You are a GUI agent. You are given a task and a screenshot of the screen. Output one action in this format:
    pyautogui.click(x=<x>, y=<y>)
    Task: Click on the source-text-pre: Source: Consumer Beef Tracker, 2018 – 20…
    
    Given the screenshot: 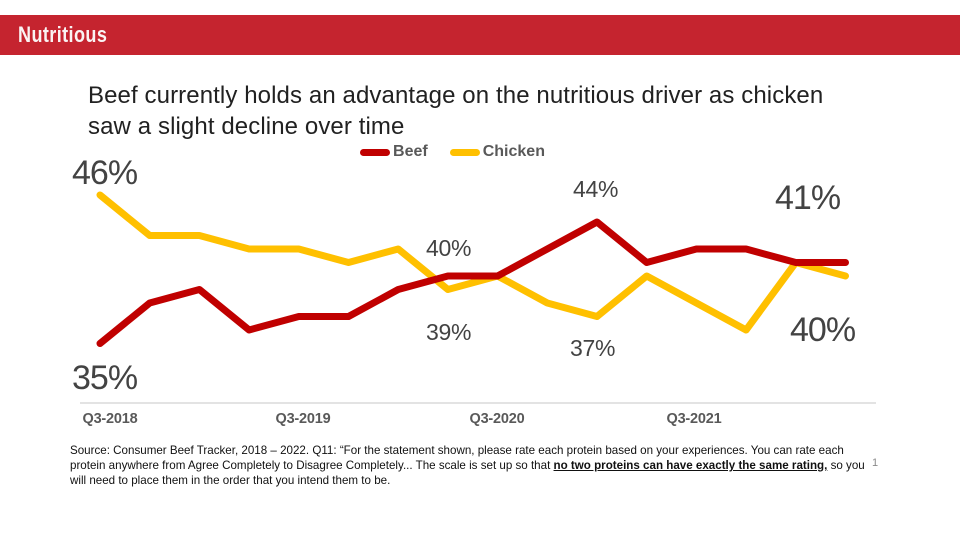 What is the action you would take?
    pyautogui.click(x=457, y=458)
    